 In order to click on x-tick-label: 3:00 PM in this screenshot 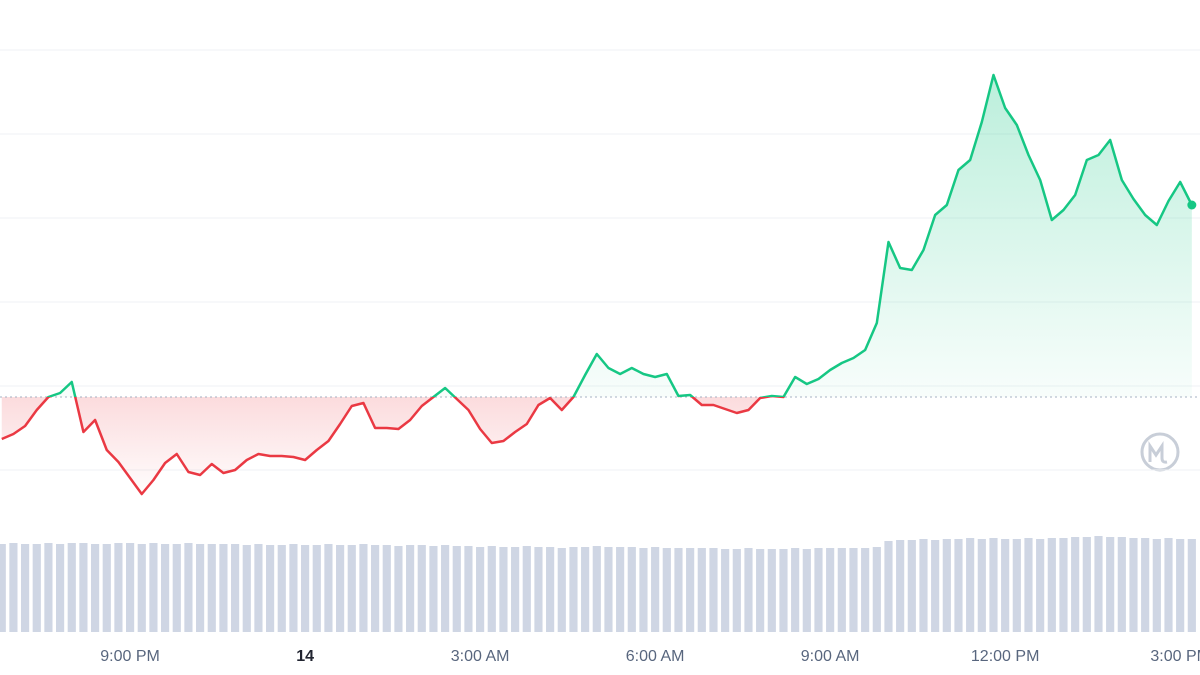, I will do `click(1175, 656)`.